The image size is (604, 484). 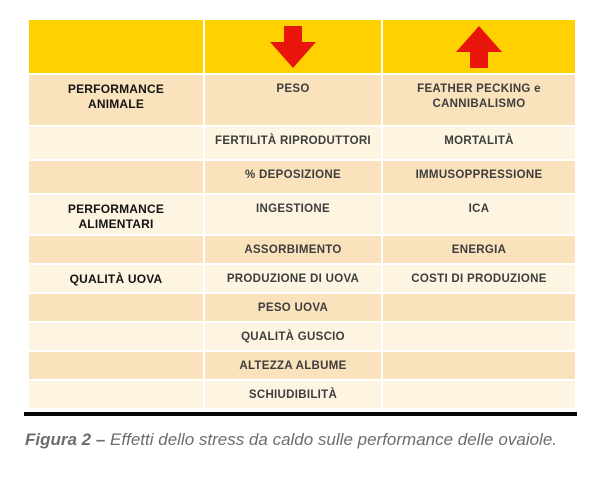 I want to click on table-row: FERTILITÀ RIPRODUTTORI MORTALITÀ, so click(x=302, y=143).